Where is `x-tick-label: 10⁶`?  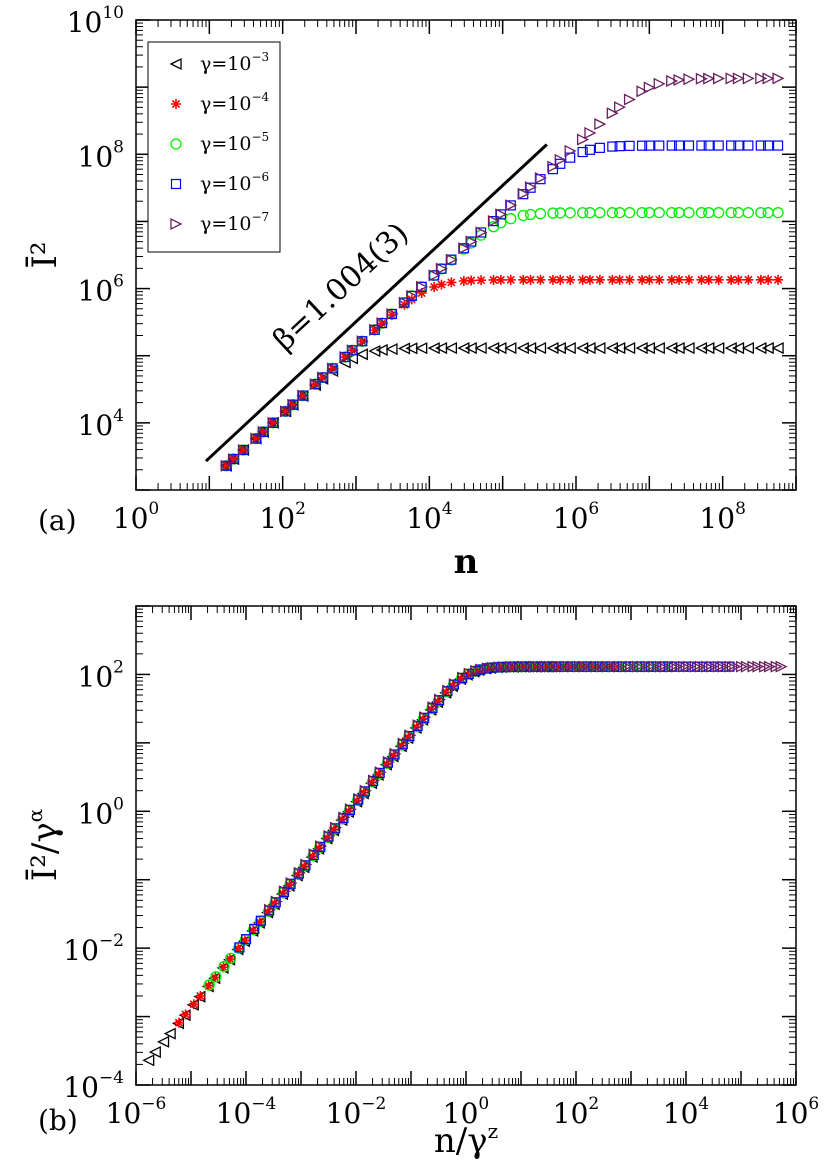 x-tick-label: 10⁶ is located at coordinates (796, 1112).